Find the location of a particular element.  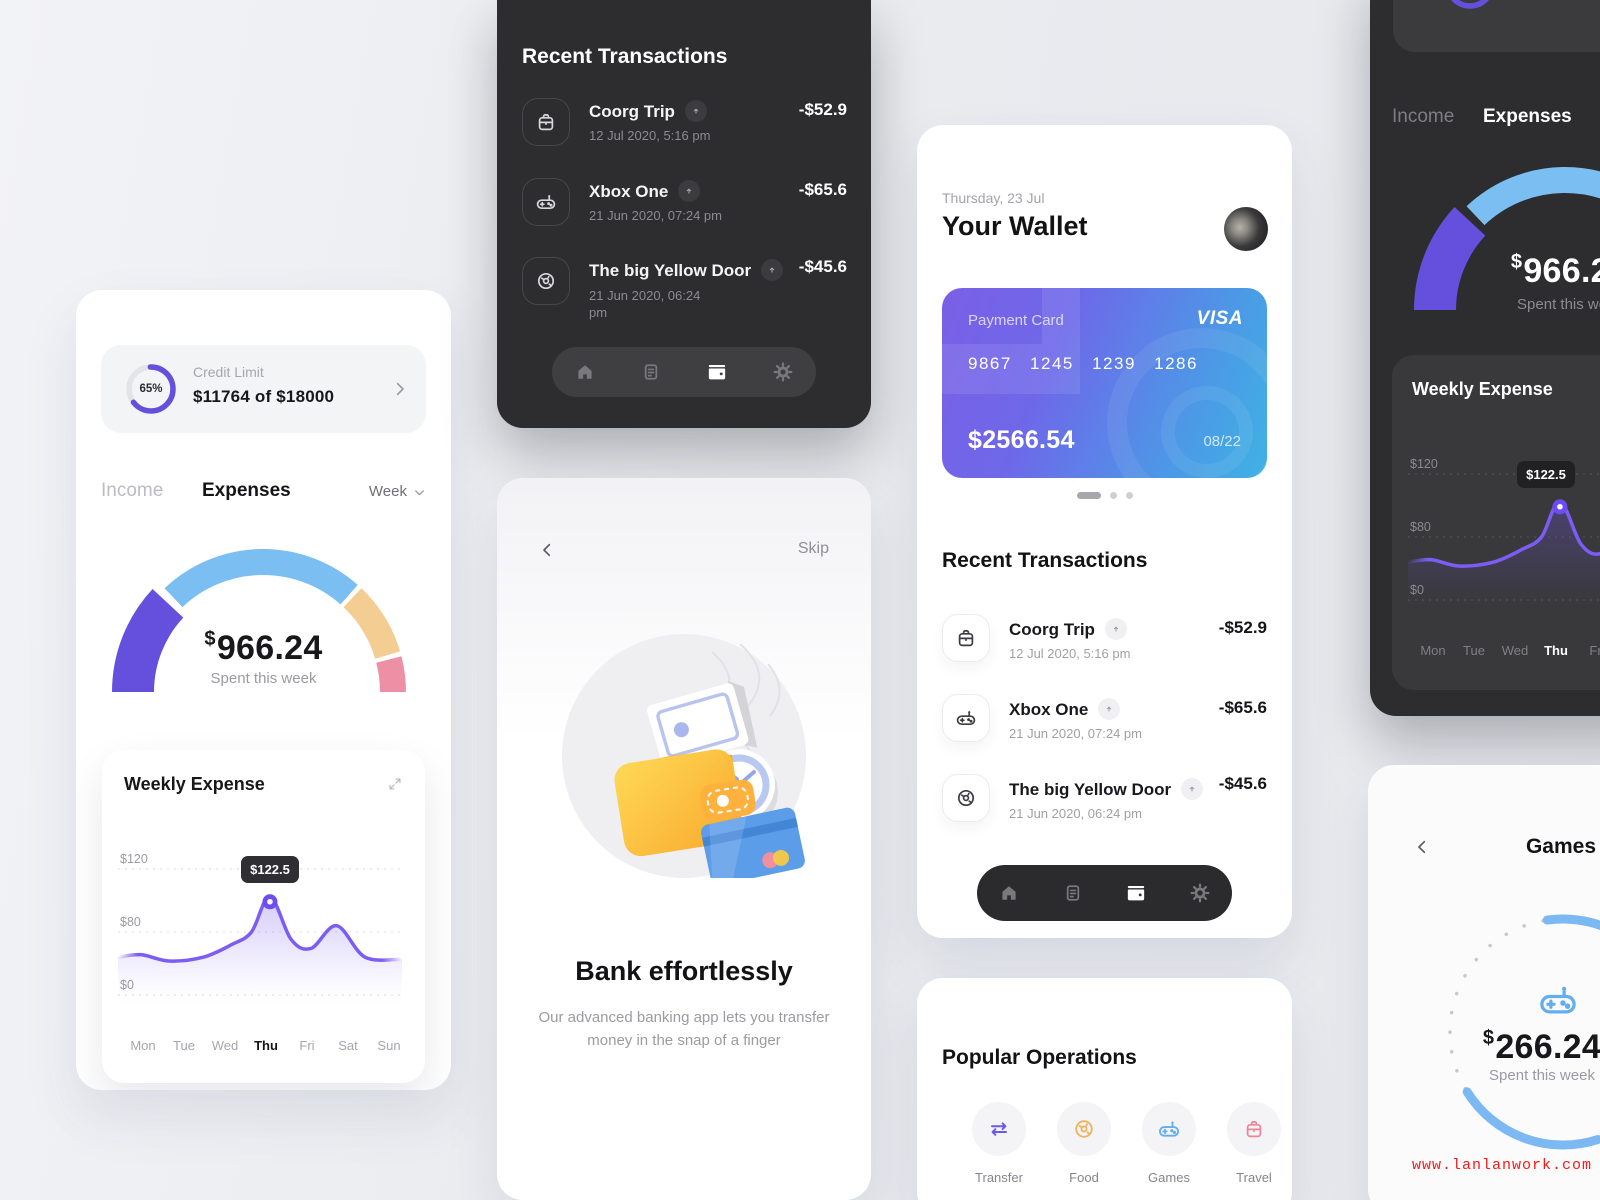

spend-amount: $966.24 is located at coordinates (1555, 270).